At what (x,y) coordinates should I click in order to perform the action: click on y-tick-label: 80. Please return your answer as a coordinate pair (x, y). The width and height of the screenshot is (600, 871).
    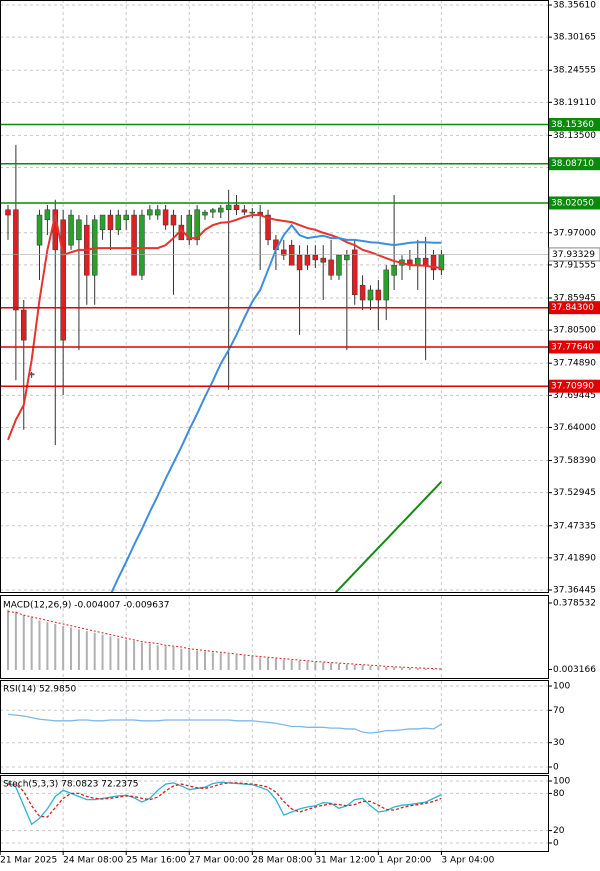
    Looking at the image, I should click on (559, 794).